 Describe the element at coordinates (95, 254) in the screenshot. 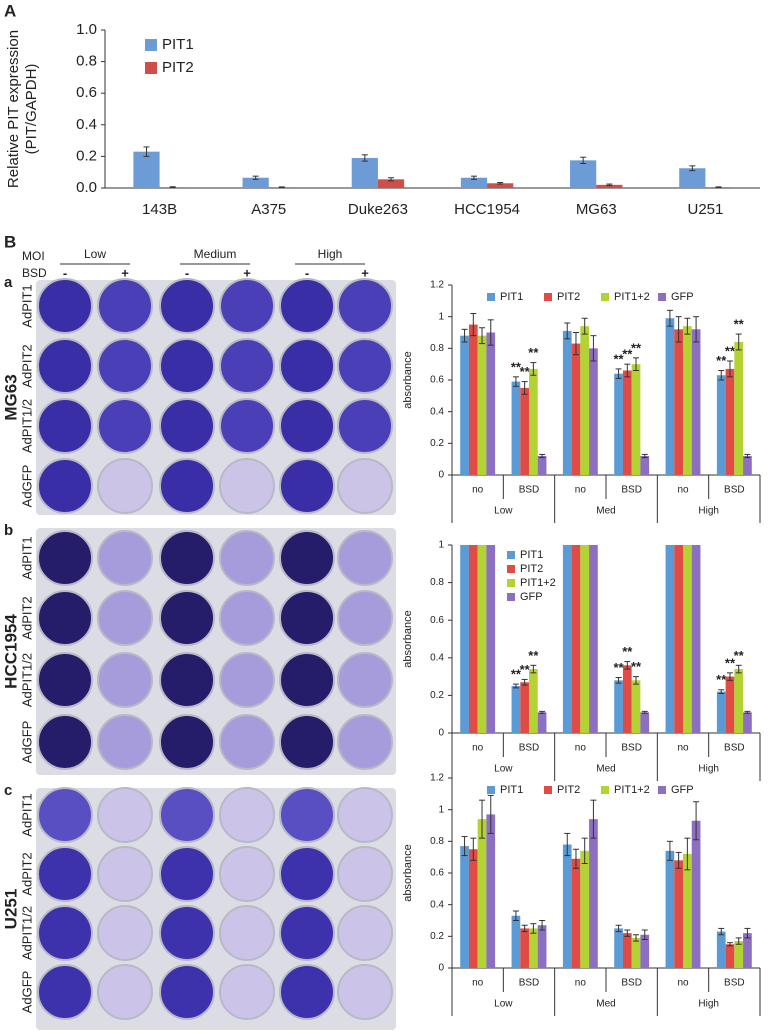

I see `moi-level: Low` at that location.